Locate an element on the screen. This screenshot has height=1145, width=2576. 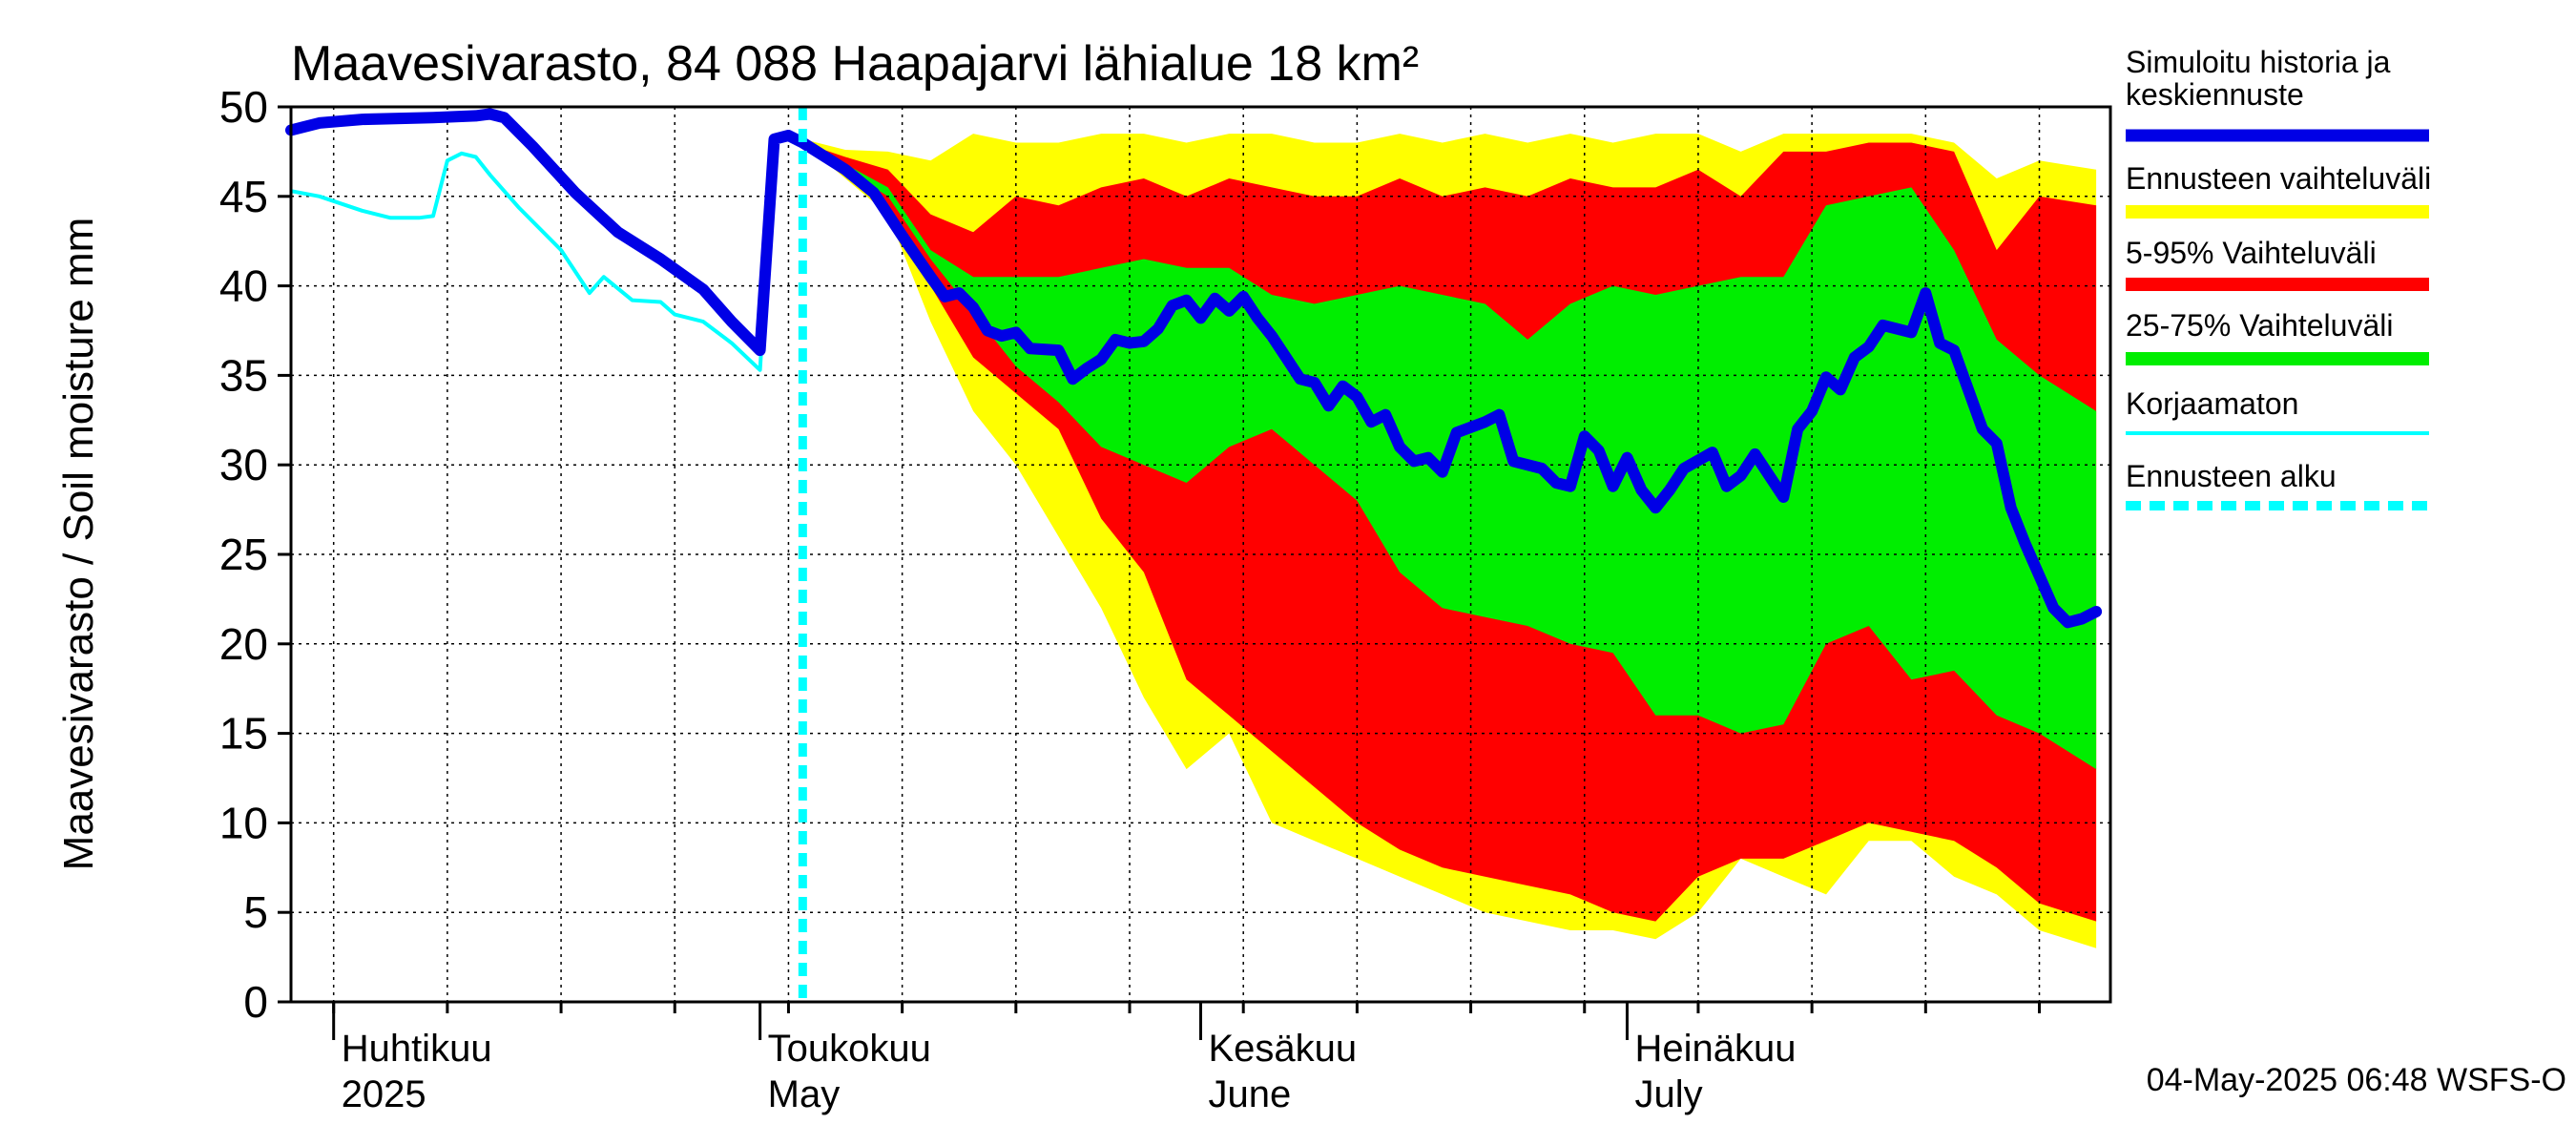
y-tick-label: 45 is located at coordinates (243, 197).